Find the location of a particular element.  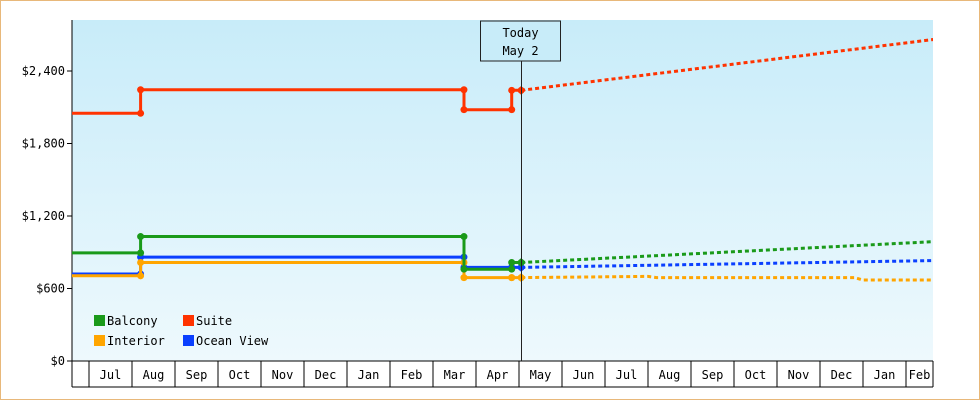

legend-label: Suite is located at coordinates (214, 321).